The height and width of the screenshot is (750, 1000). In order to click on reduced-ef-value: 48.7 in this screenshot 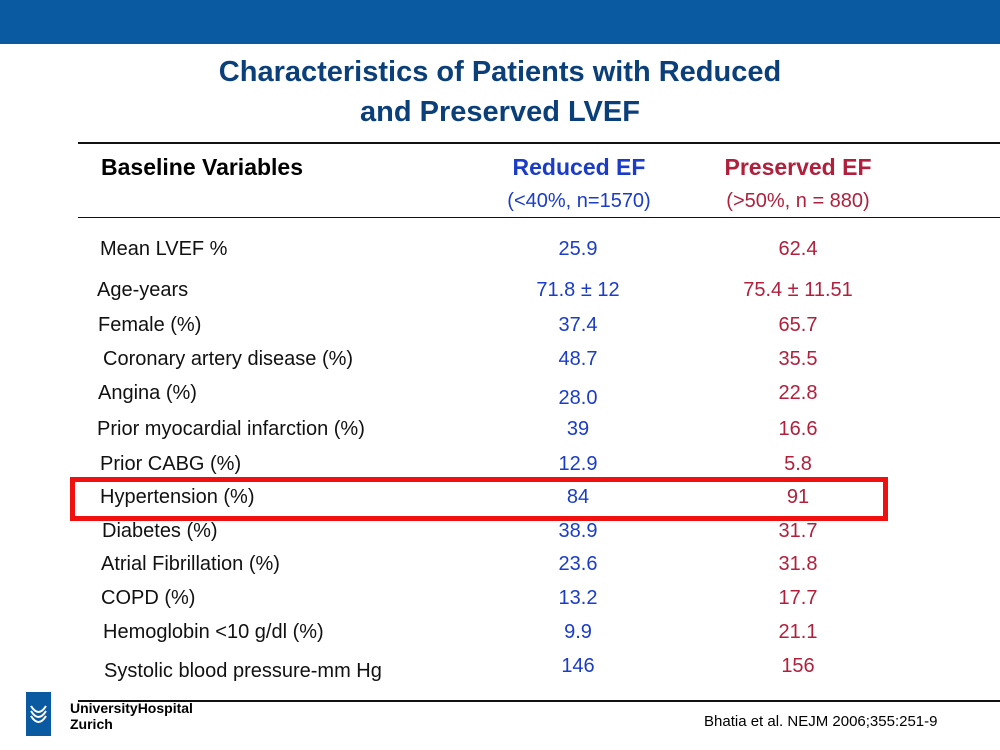, I will do `click(578, 359)`.